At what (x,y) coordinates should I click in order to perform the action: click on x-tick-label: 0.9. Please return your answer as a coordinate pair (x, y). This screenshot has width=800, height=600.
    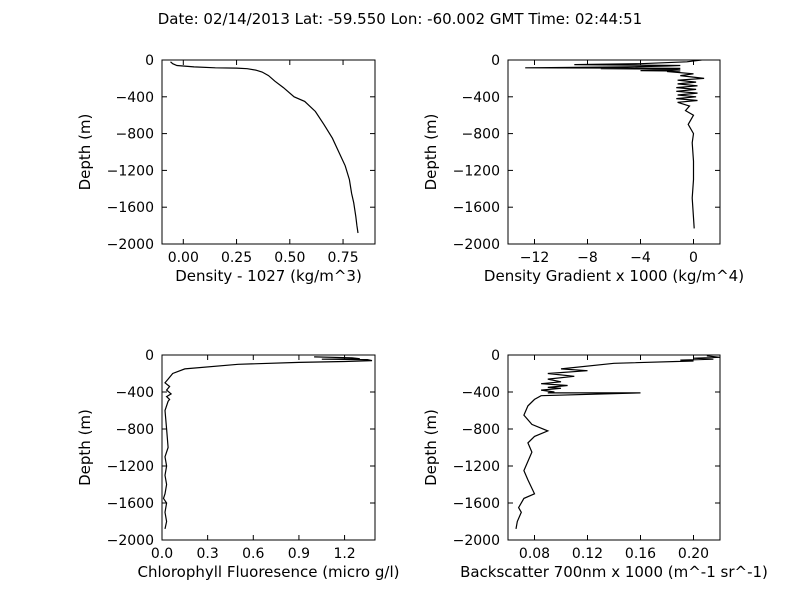
    Looking at the image, I should click on (299, 554).